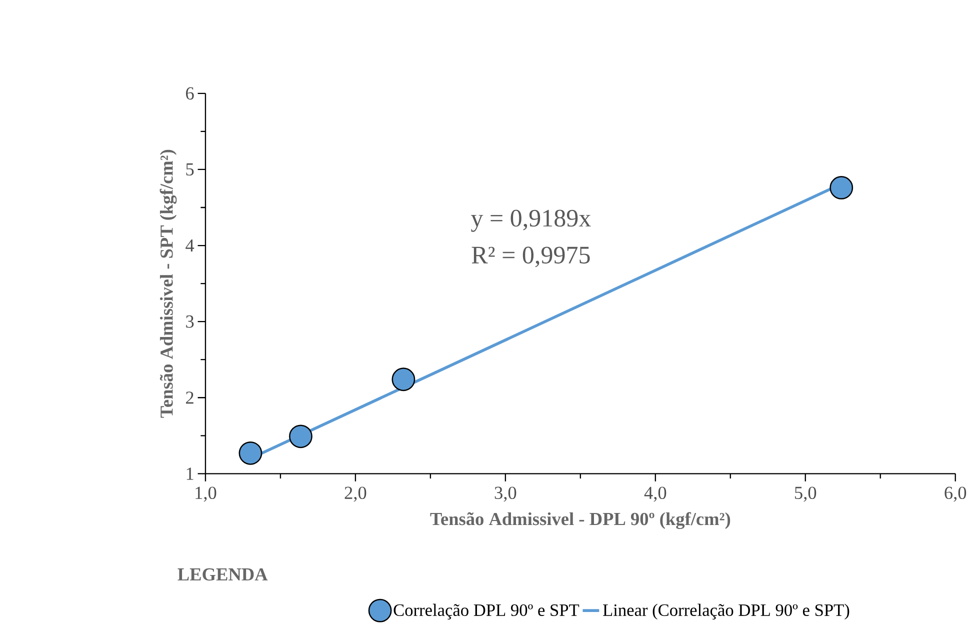 The image size is (970, 624). I want to click on x-tick-label: 5,0, so click(805, 494).